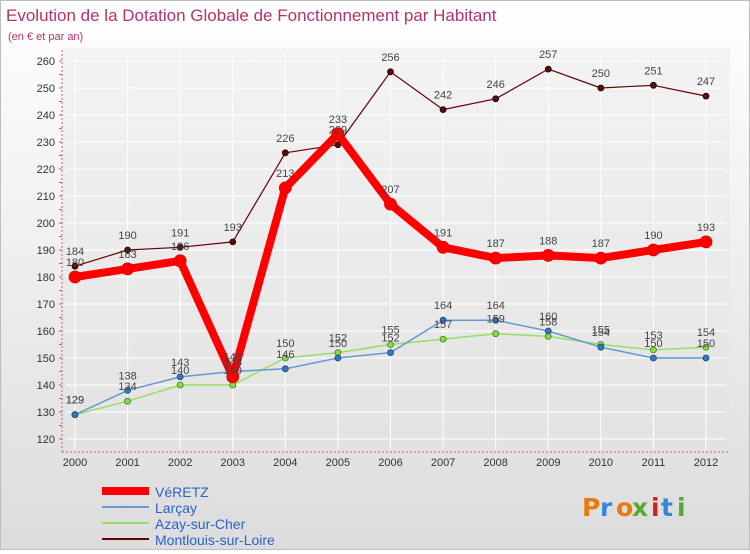  What do you see at coordinates (548, 322) in the screenshot?
I see `data-label: 158` at bounding box center [548, 322].